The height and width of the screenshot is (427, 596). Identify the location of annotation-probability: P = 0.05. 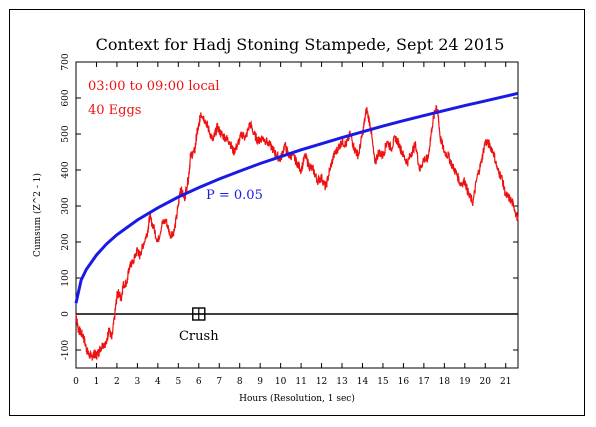
(234, 195).